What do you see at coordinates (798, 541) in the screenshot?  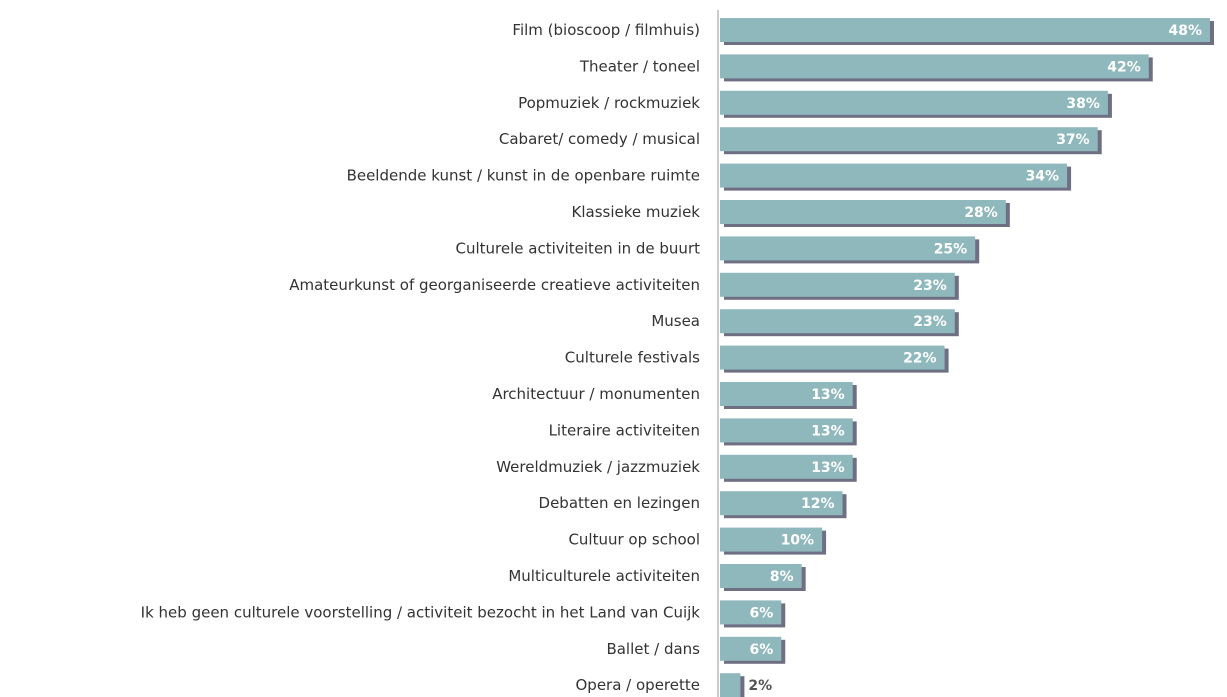 I see `value-label: 10%` at bounding box center [798, 541].